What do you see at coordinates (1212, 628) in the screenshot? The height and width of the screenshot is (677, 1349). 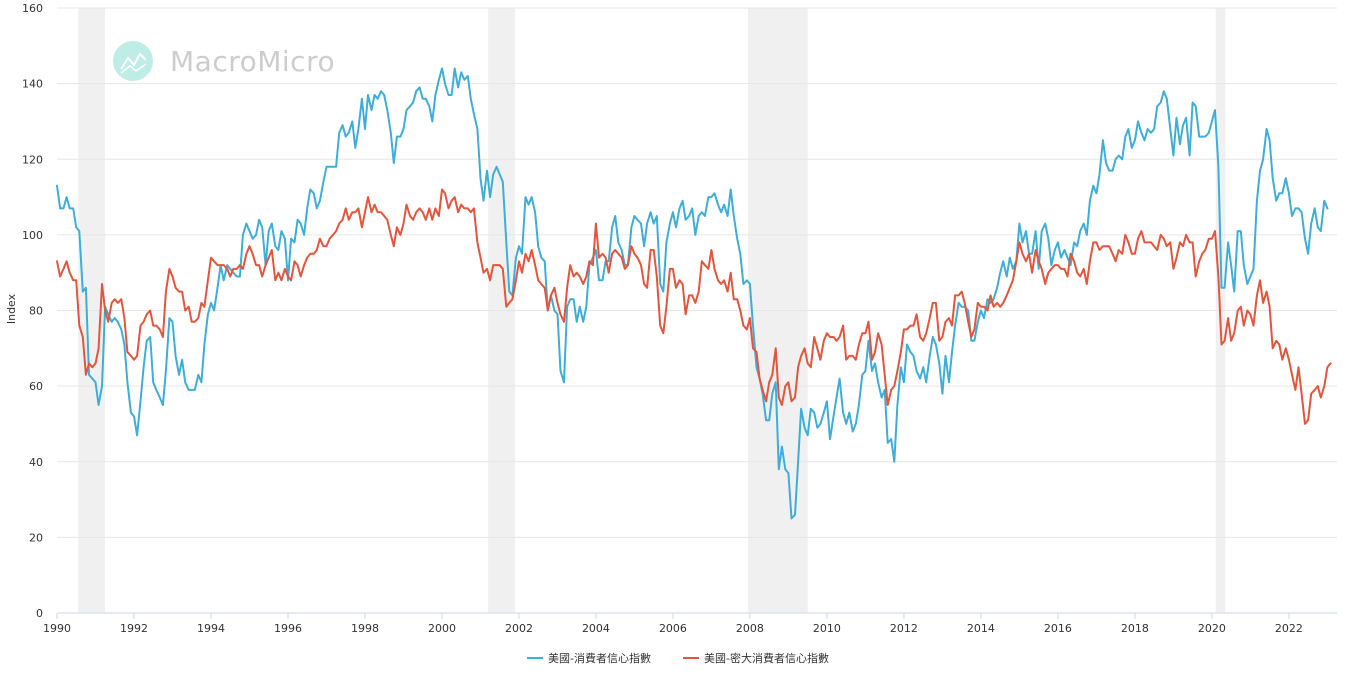 I see `x-tick-label: 2020` at bounding box center [1212, 628].